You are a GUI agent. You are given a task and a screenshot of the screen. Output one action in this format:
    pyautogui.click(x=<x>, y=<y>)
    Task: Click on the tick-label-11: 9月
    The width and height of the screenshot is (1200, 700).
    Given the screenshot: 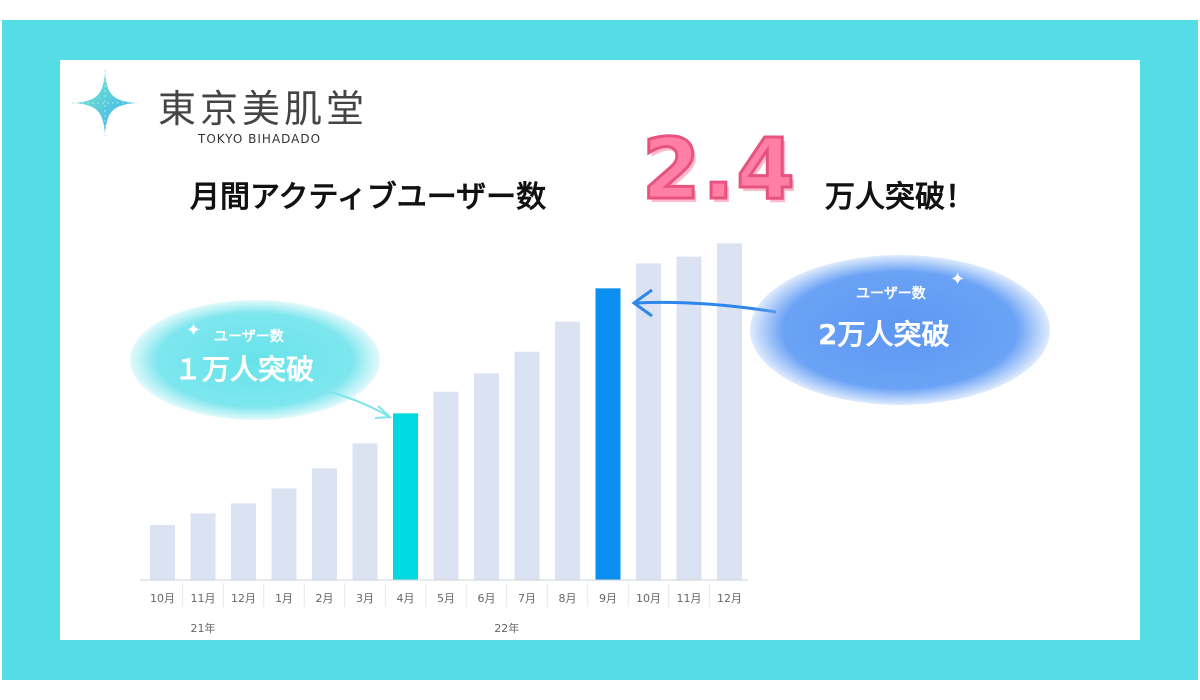 What is the action you would take?
    pyautogui.click(x=608, y=598)
    